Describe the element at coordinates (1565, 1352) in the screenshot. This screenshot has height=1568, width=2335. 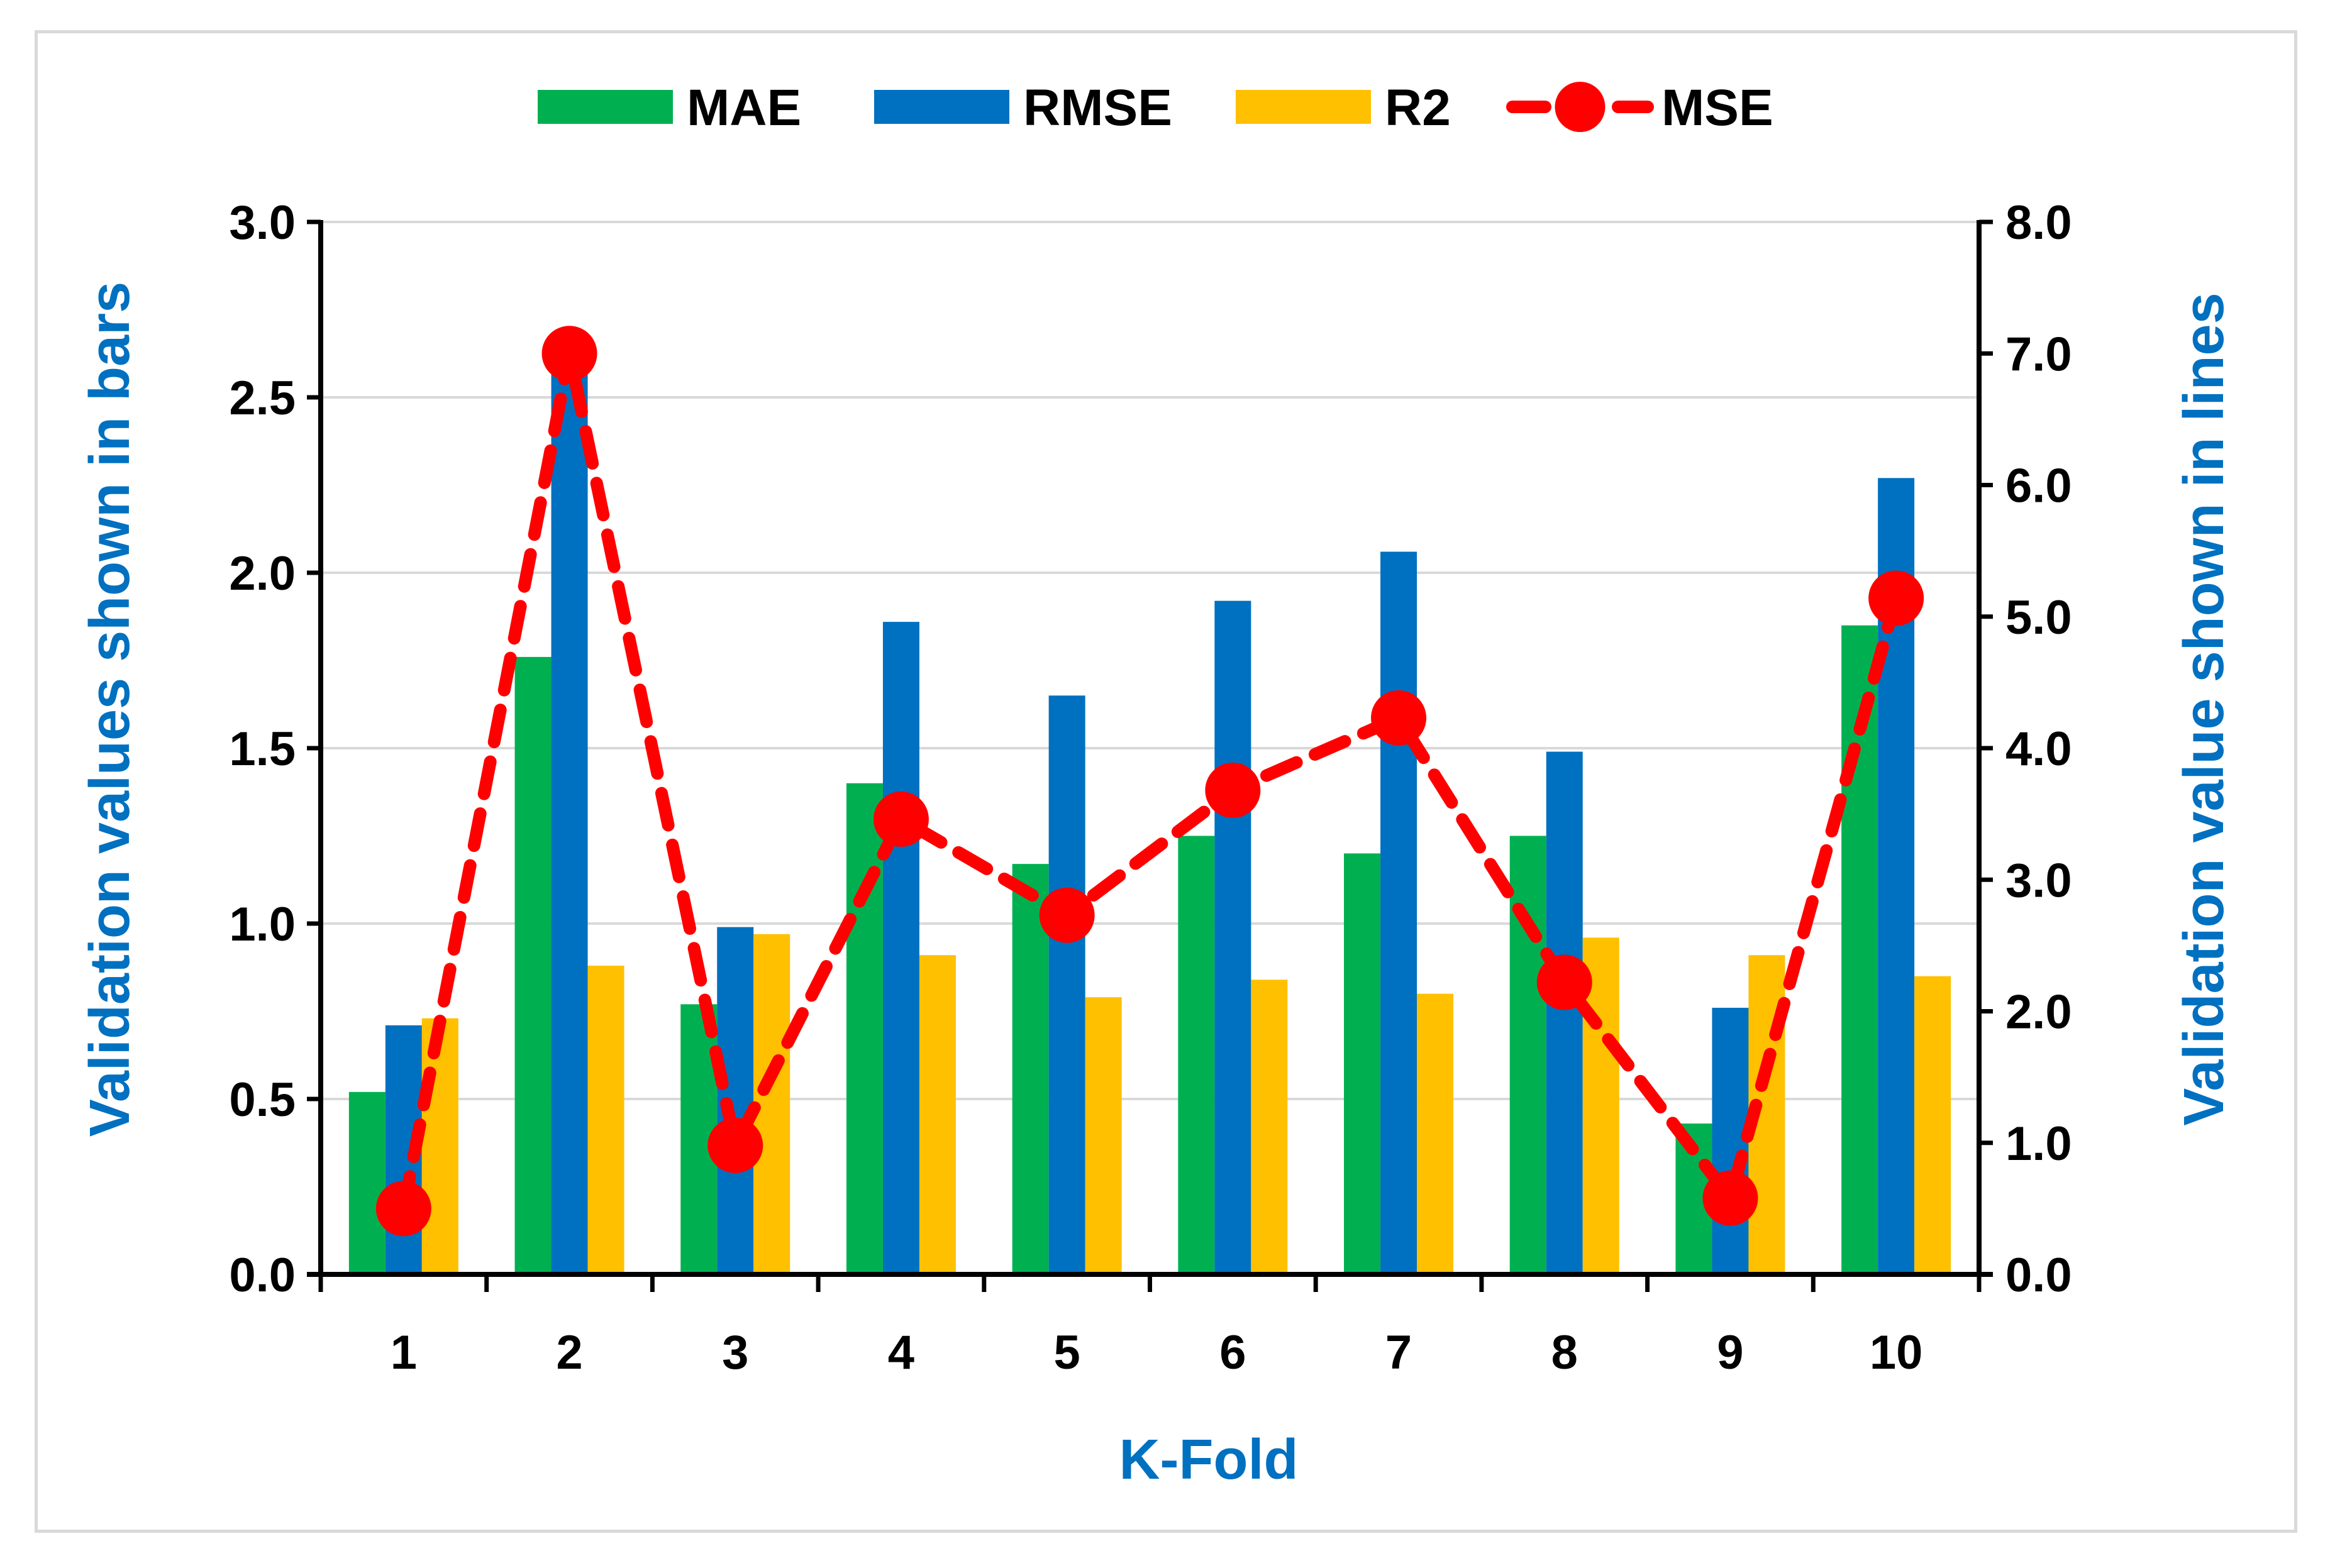
I see `x-tick-label: 8` at that location.